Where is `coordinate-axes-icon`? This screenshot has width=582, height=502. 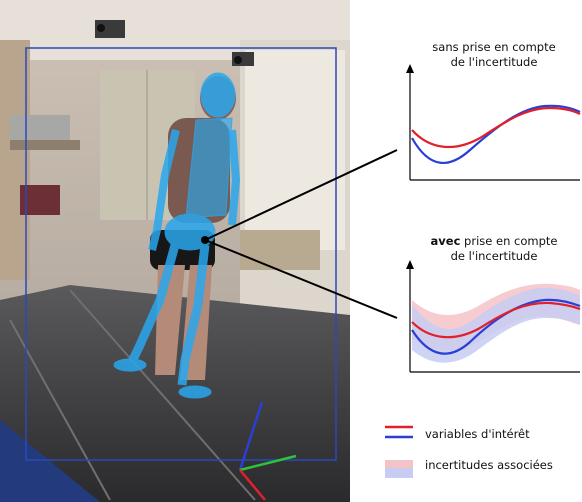 coordinate-axes-icon is located at coordinates (267, 451).